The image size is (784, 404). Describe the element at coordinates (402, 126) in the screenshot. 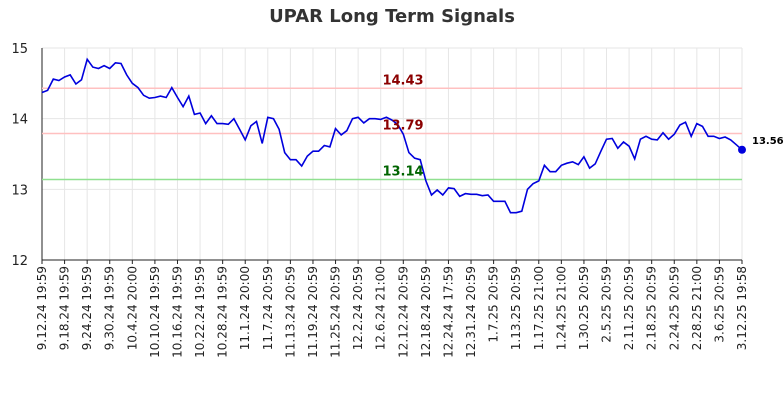

I see `reference-line-label: 13.79` at that location.